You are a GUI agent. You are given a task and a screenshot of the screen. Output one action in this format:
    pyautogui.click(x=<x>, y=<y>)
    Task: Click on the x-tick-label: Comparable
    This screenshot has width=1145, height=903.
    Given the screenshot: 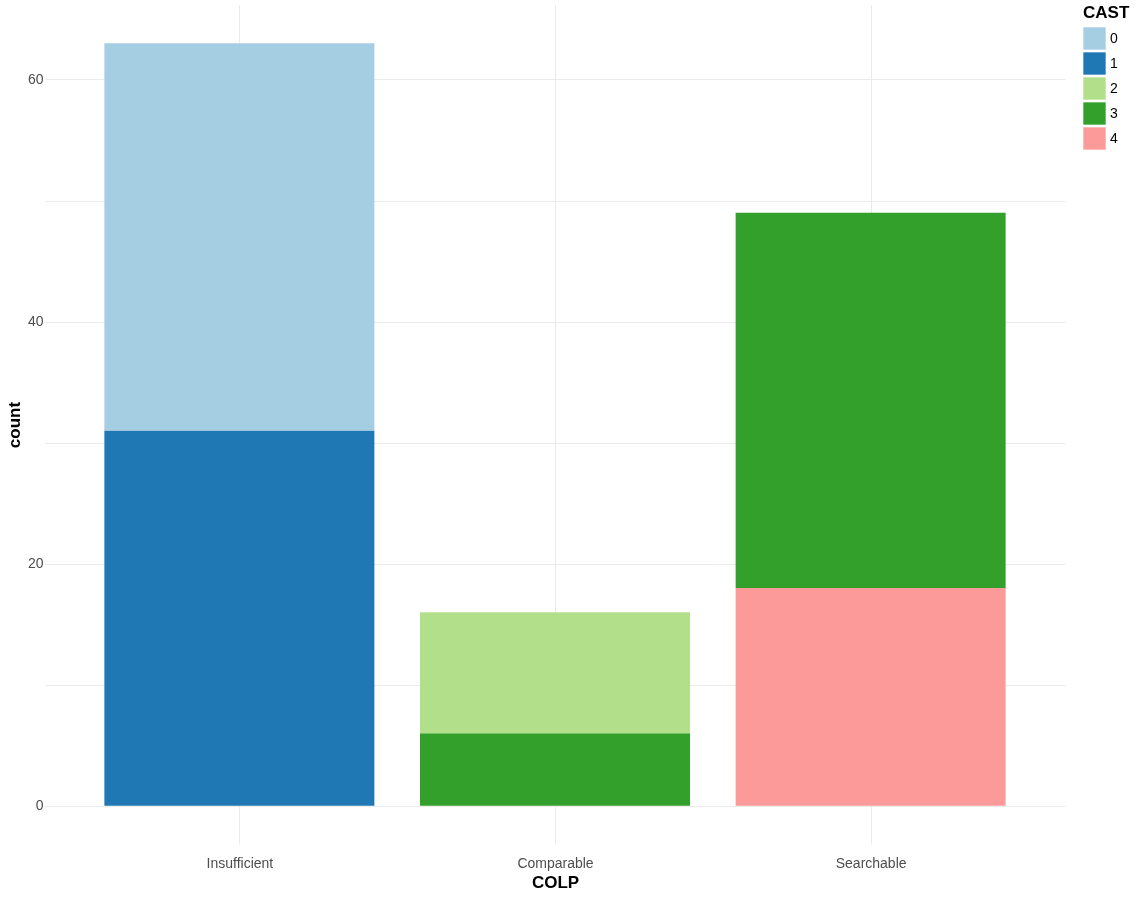 What is the action you would take?
    pyautogui.click(x=555, y=862)
    